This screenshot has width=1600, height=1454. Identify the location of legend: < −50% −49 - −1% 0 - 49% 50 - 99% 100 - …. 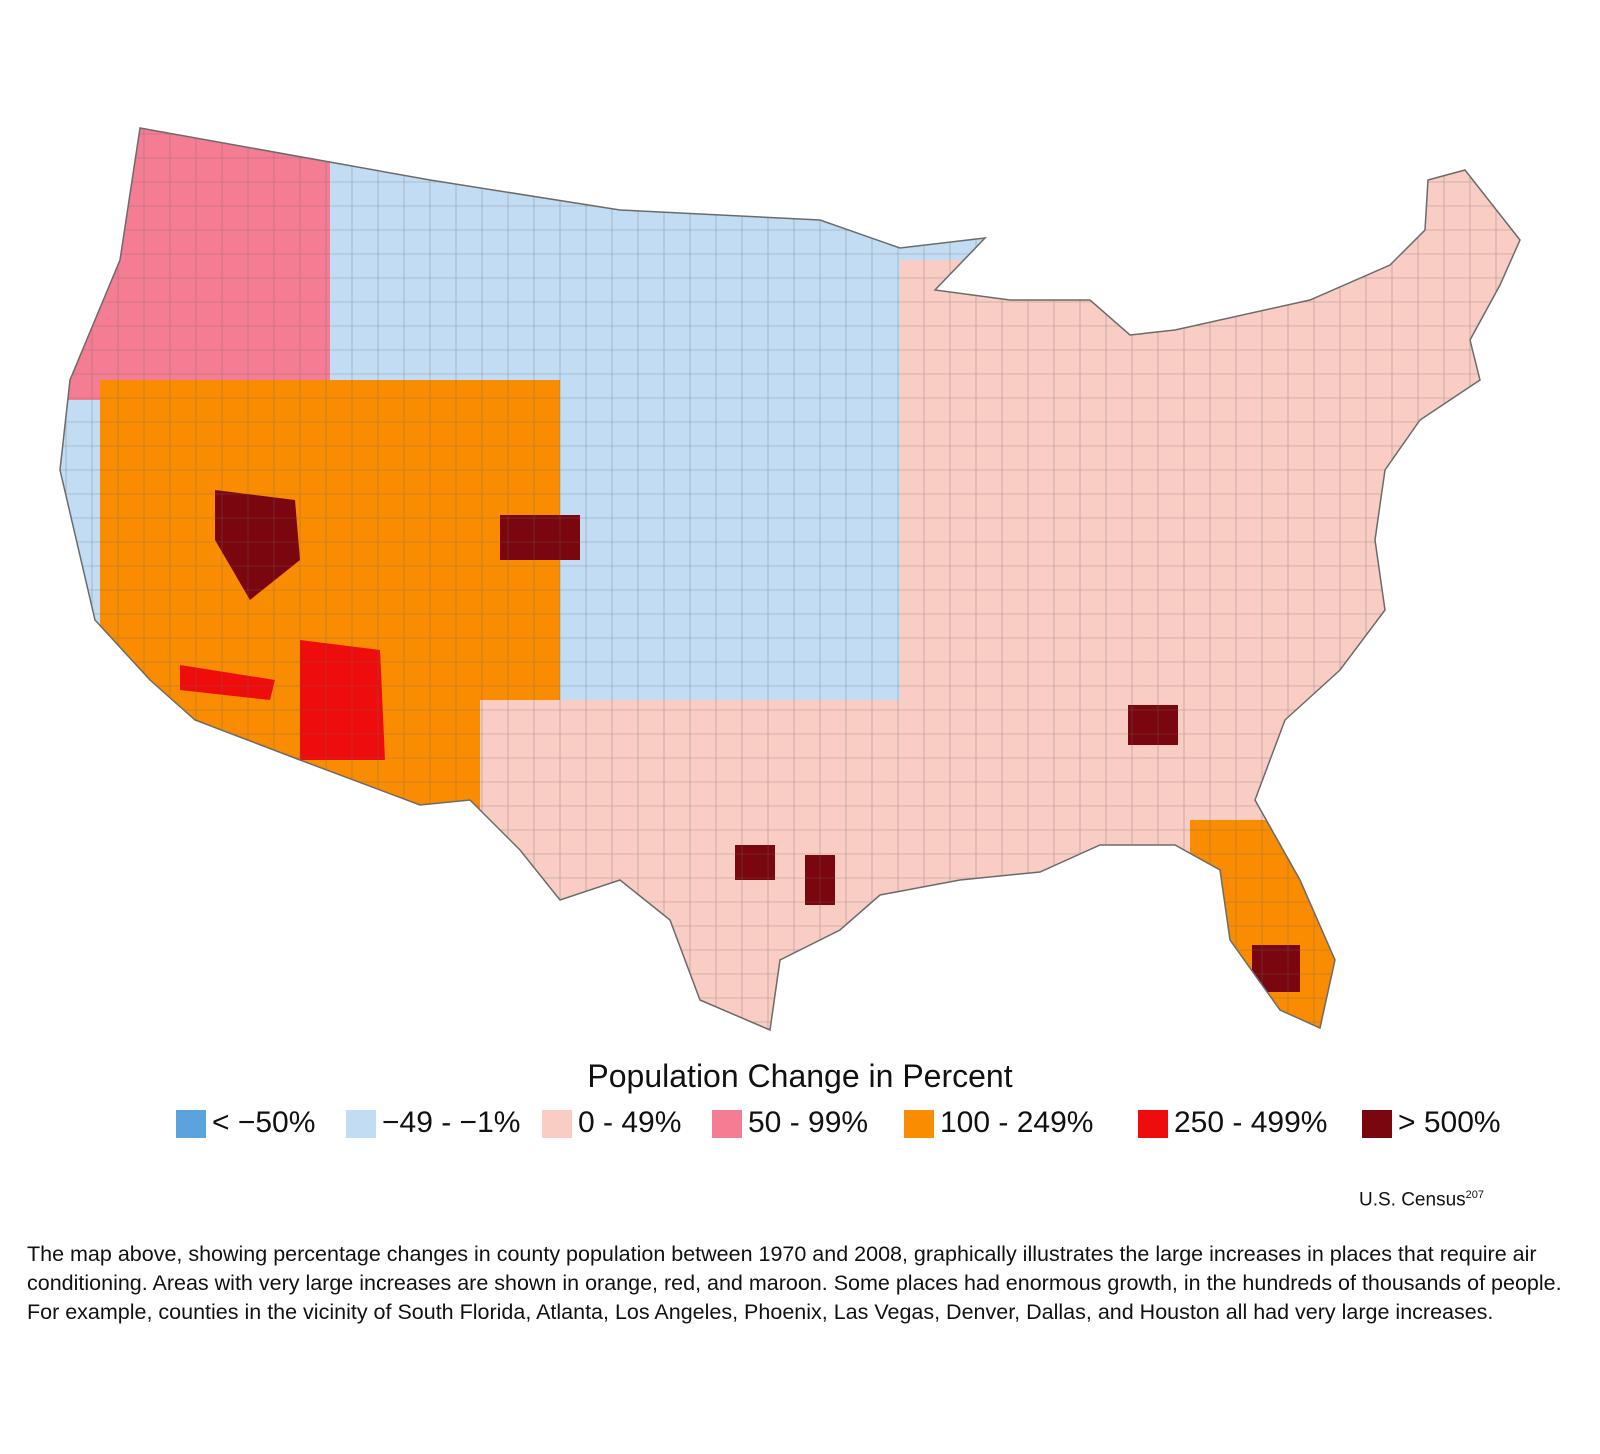
(856, 1124).